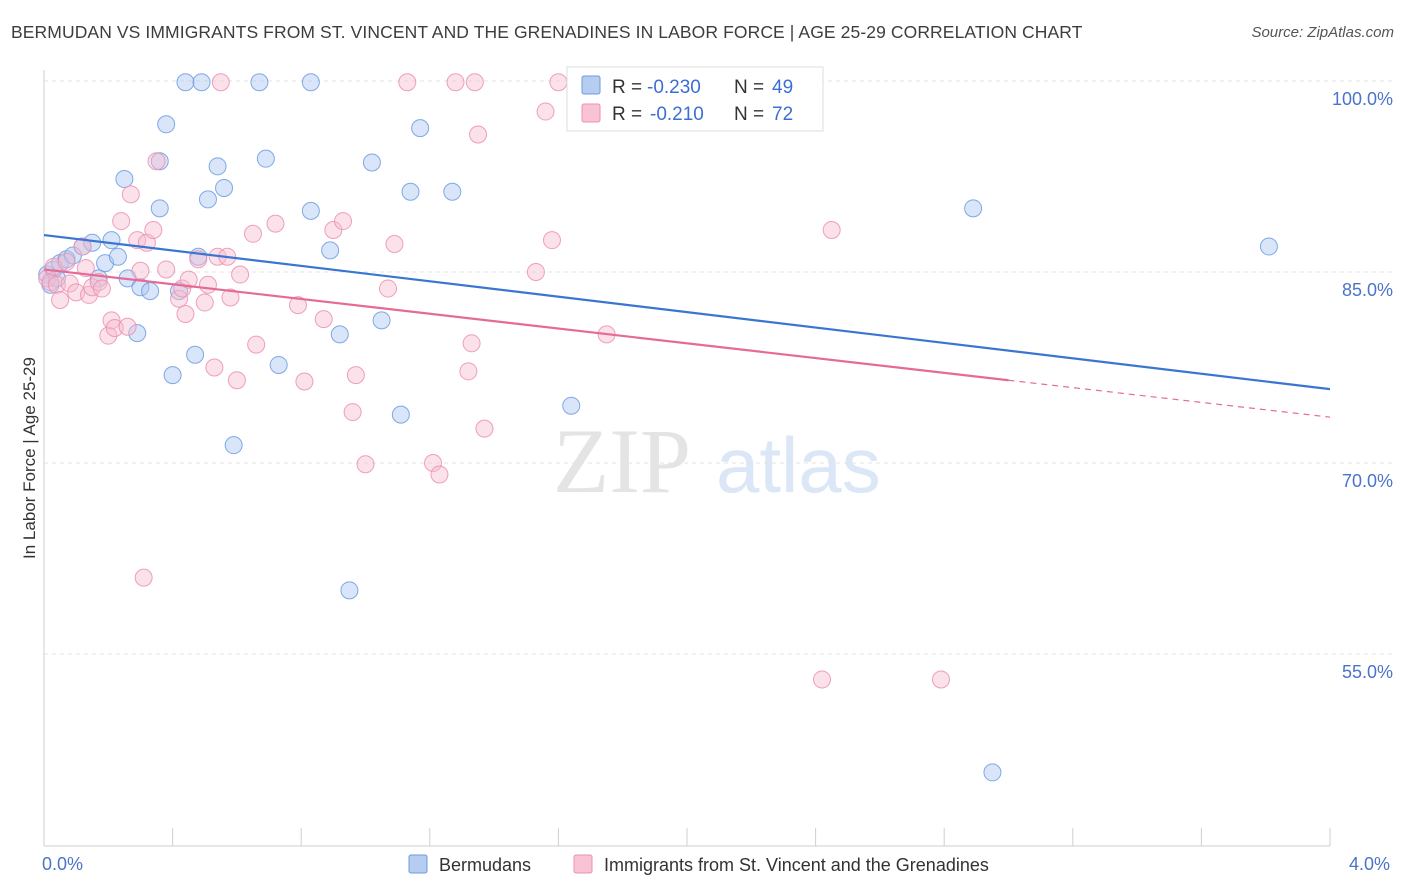 Image resolution: width=1406 pixels, height=892 pixels. What do you see at coordinates (418, 864) in the screenshot?
I see `series-legend-swatch-bermudans` at bounding box center [418, 864].